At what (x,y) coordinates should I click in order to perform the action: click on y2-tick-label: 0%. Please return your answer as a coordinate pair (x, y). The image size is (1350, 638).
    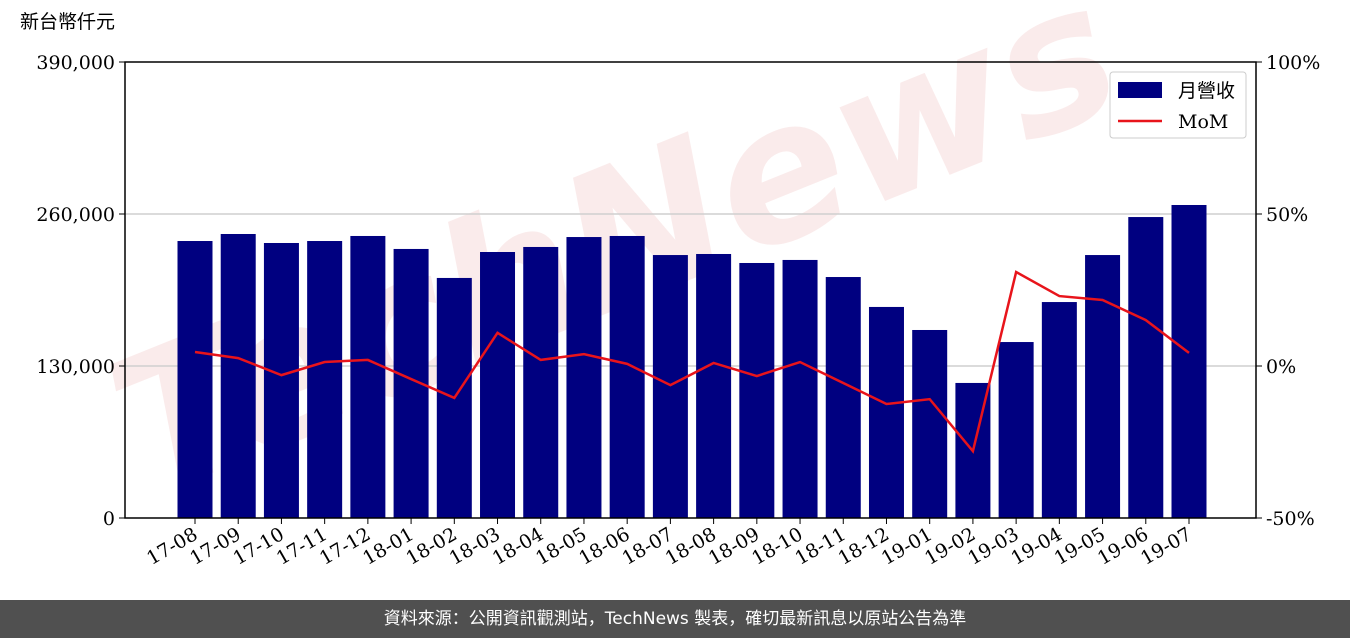
    Looking at the image, I should click on (1281, 367).